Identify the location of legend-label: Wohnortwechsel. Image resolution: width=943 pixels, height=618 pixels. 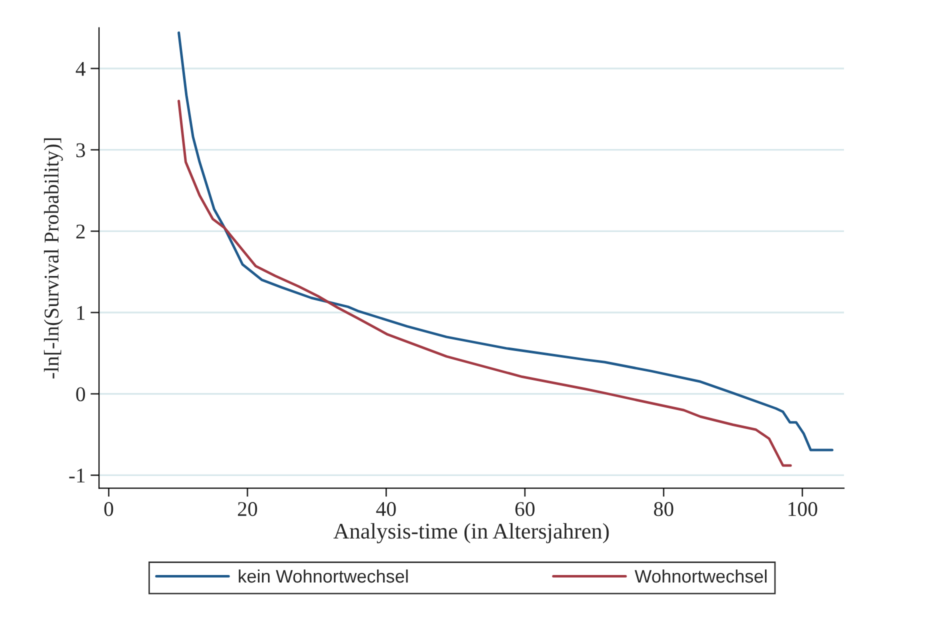
(700, 576).